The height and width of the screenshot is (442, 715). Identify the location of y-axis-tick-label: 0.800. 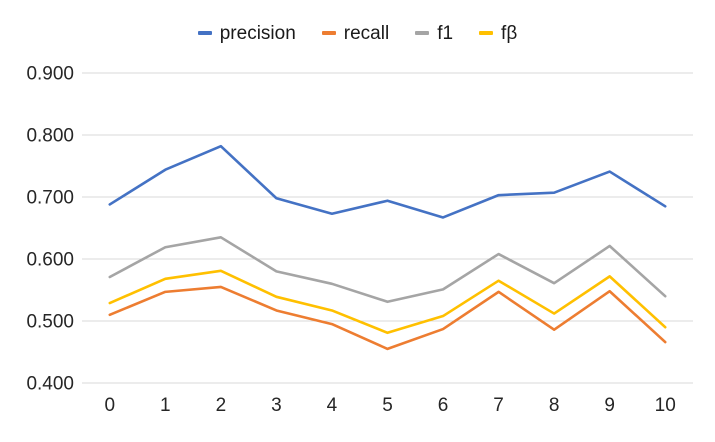
(50, 136).